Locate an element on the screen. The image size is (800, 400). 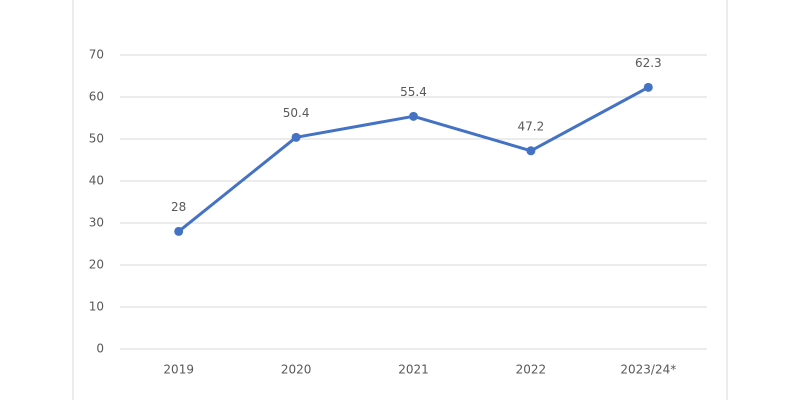
y-tick-label: 20 is located at coordinates (96, 265).